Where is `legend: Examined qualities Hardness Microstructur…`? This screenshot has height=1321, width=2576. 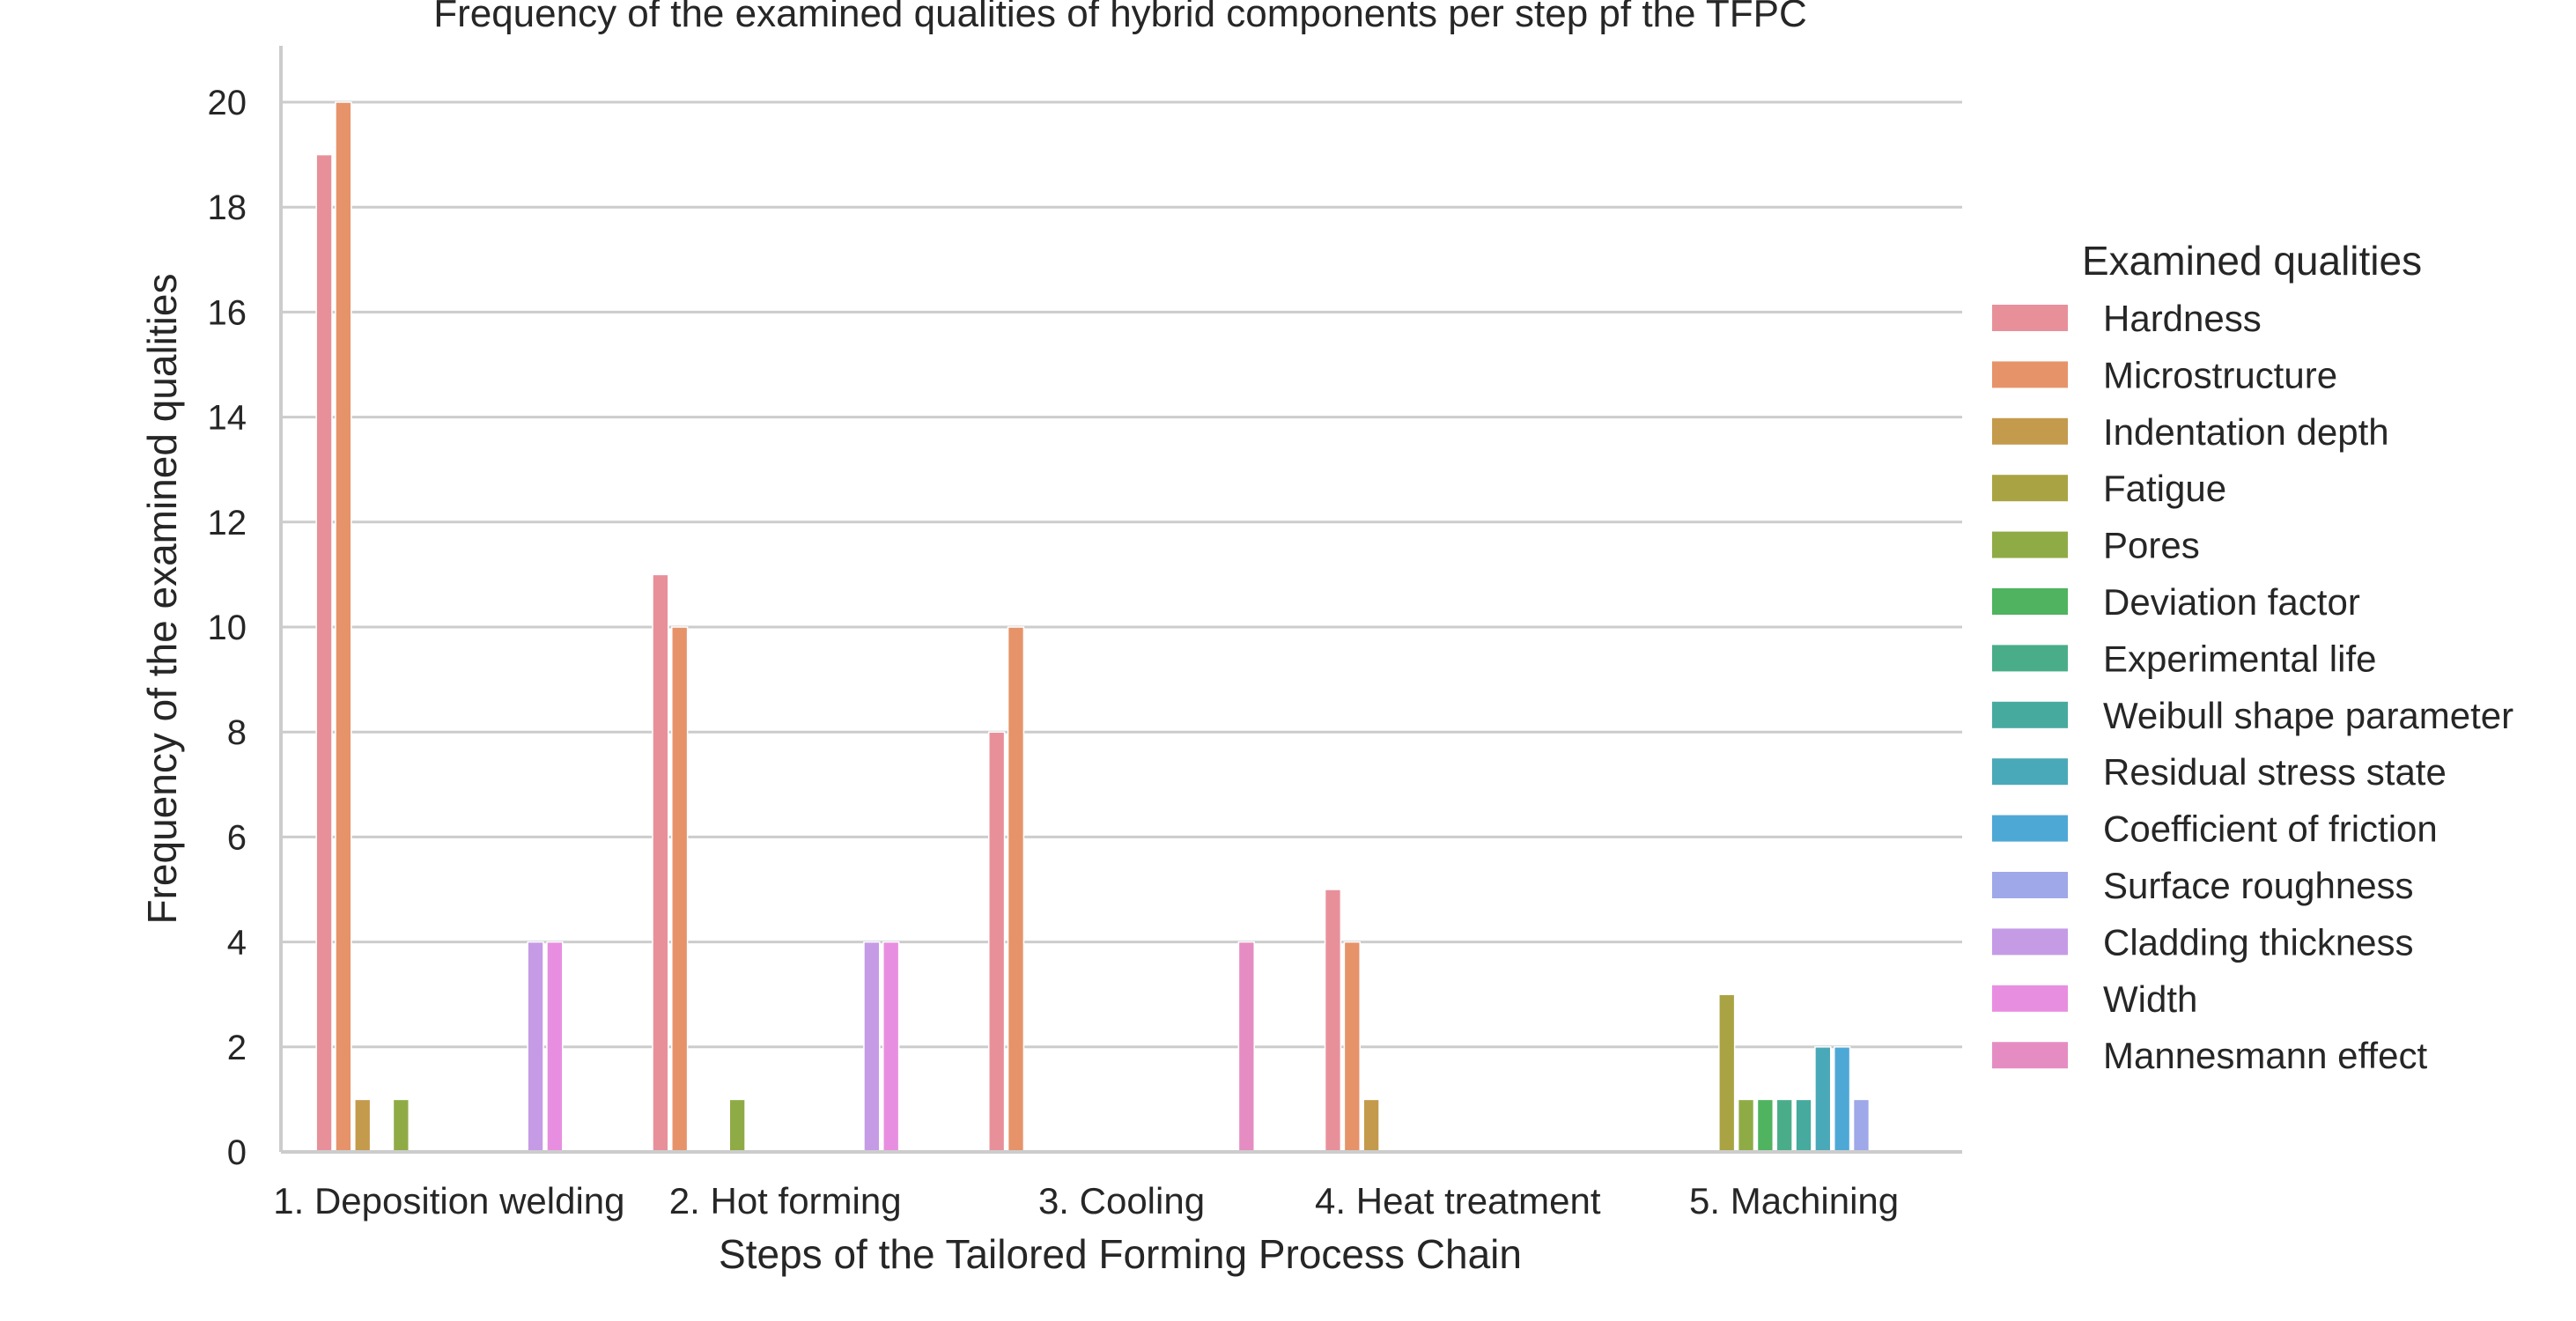 legend: Examined qualities Hardness Microstructur… is located at coordinates (2252, 657).